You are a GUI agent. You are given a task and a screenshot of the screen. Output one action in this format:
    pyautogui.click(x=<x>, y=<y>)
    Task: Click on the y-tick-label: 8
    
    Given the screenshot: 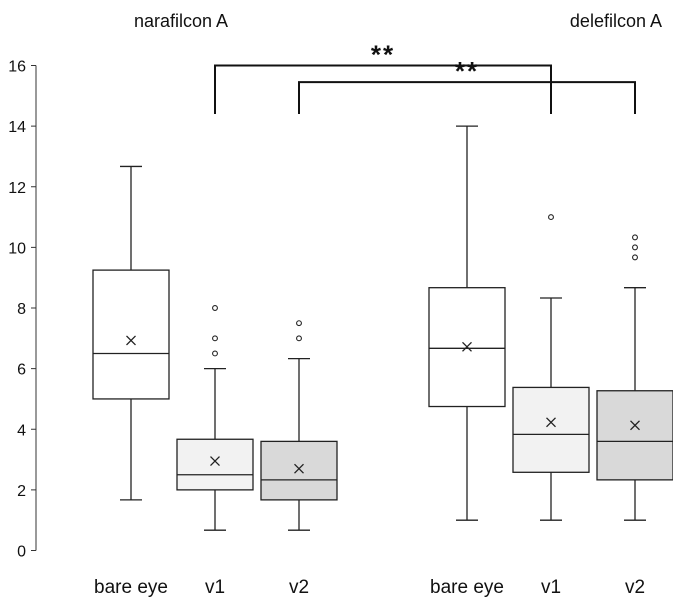 What is the action you would take?
    pyautogui.click(x=21, y=309)
    